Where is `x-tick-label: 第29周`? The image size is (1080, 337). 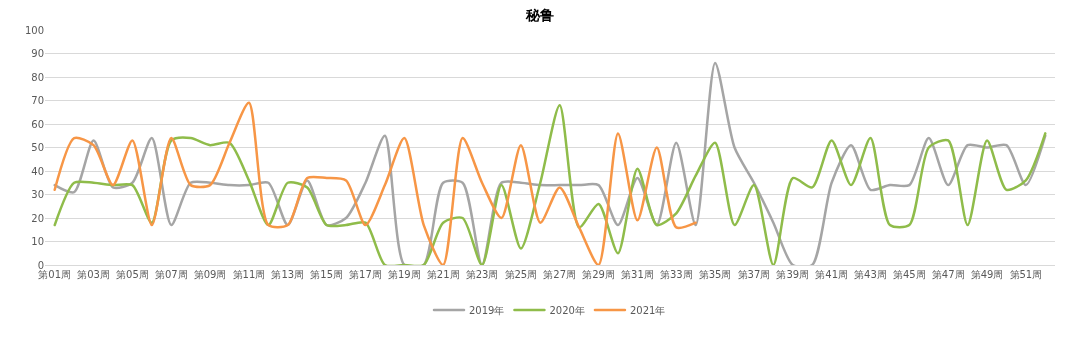 x-tick-label: 第29周 is located at coordinates (598, 274).